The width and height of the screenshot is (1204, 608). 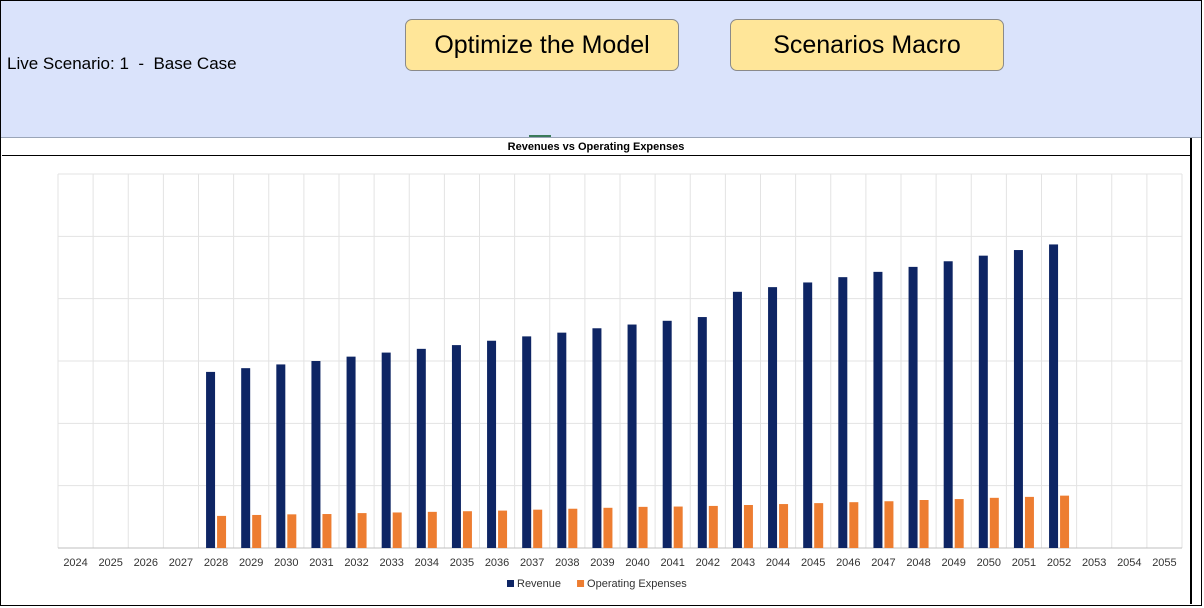 I want to click on scenarios-macro-button: Scenarios Macro, so click(x=867, y=45).